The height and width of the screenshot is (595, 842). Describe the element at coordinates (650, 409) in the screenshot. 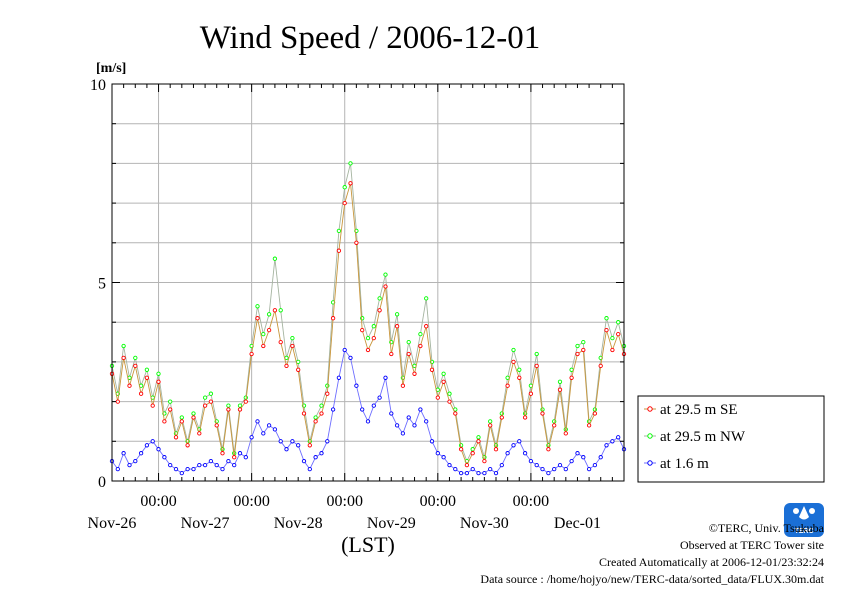

I see `legend-marker` at that location.